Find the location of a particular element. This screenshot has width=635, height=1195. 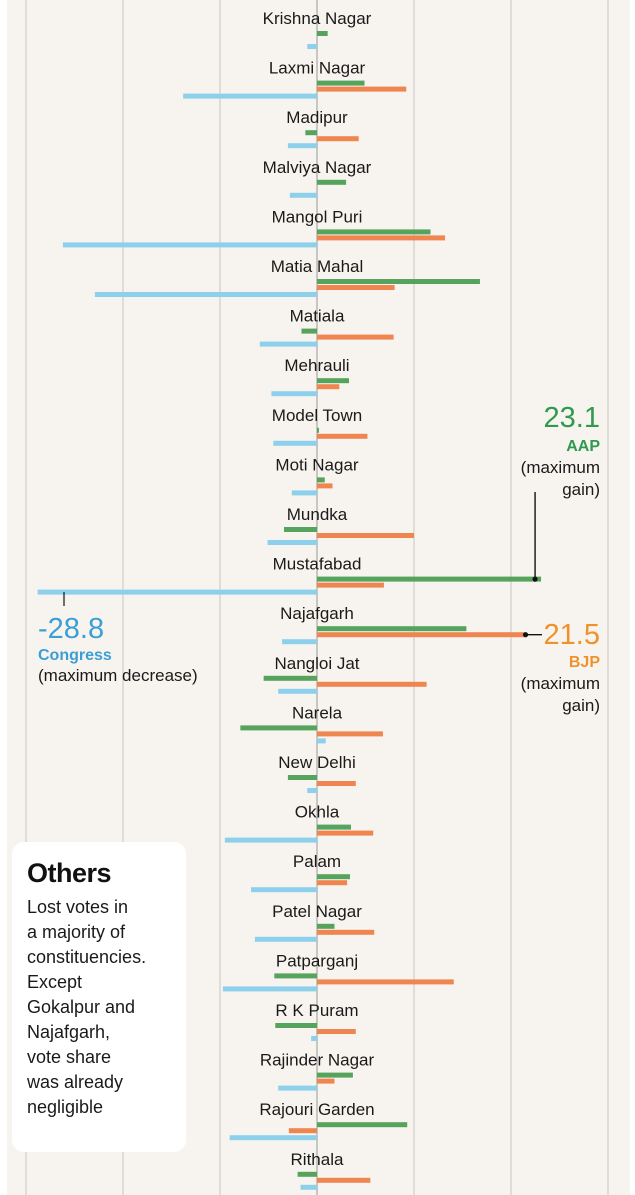

category-label: Malviya Nagar is located at coordinates (317, 167).